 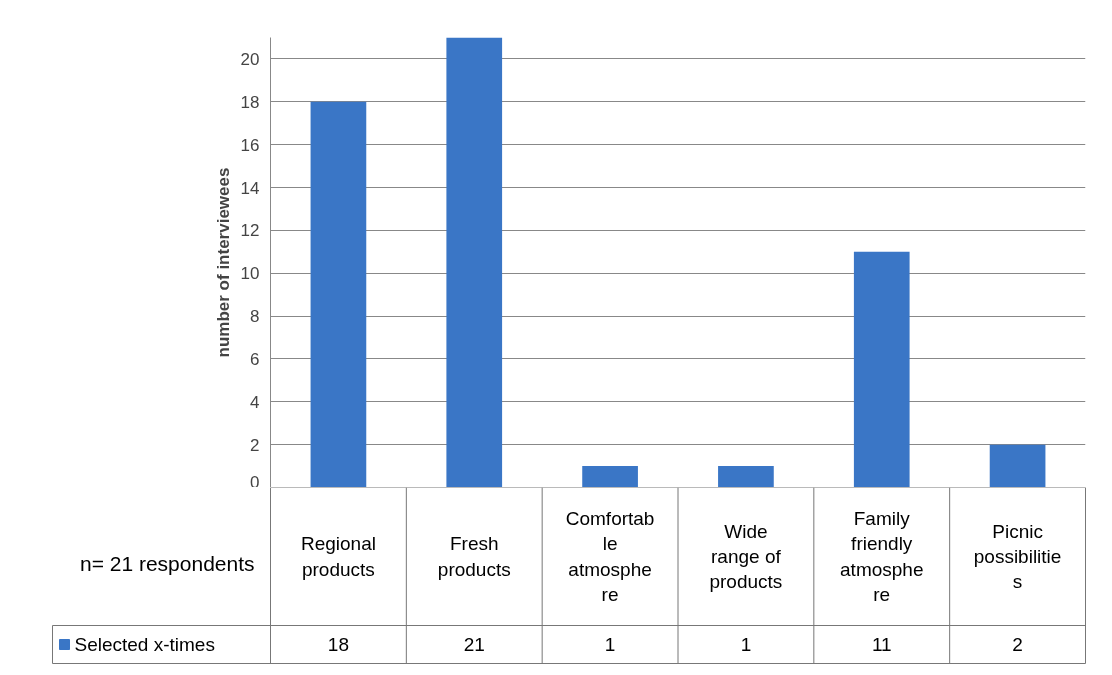 I want to click on y-tick-label: 0, so click(x=255, y=482).